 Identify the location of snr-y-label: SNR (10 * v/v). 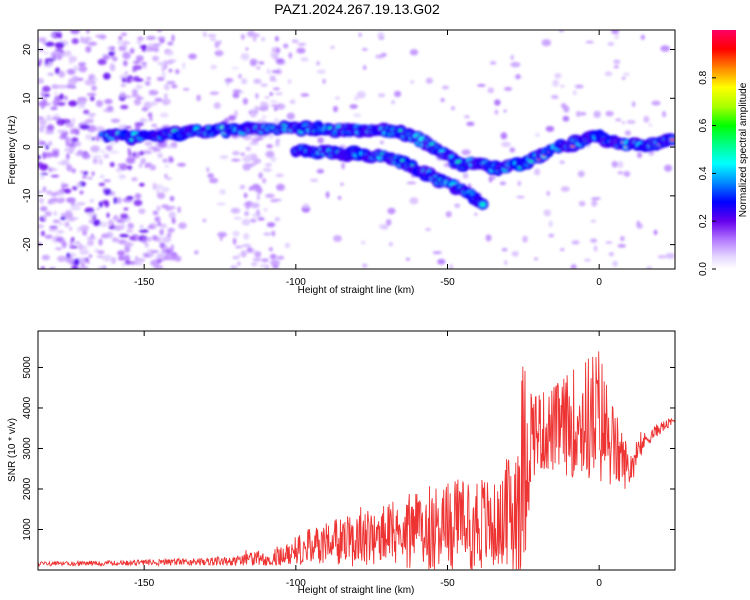
(12, 450).